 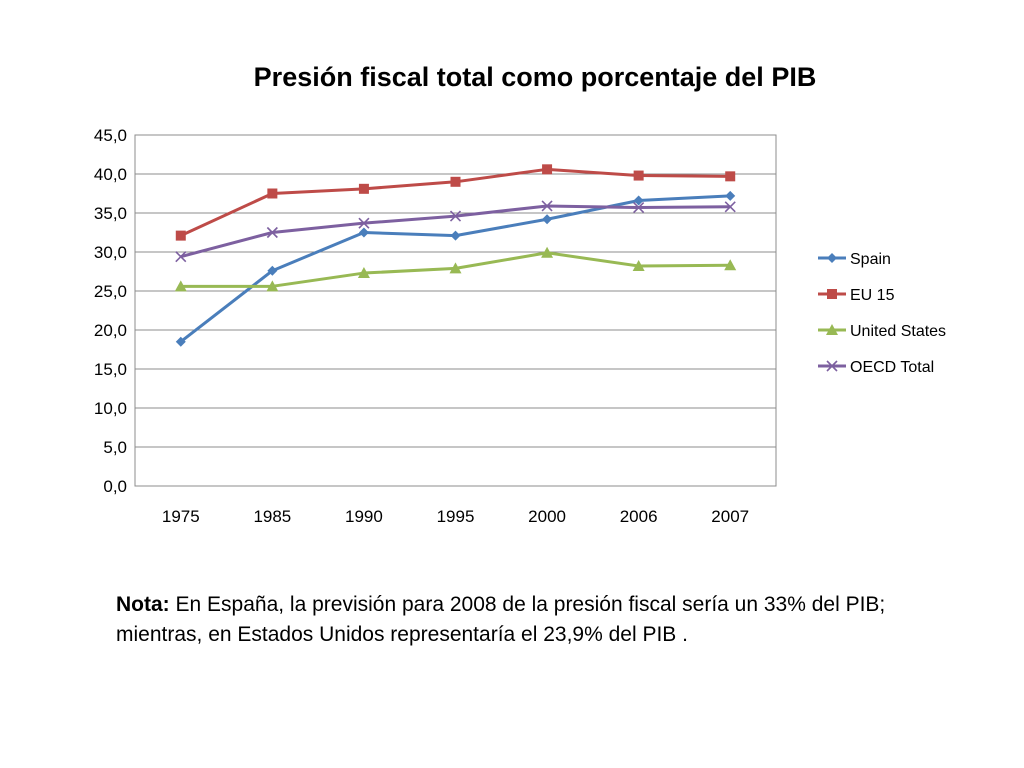 I want to click on legend-item-eu-15: EU 15, so click(x=856, y=295).